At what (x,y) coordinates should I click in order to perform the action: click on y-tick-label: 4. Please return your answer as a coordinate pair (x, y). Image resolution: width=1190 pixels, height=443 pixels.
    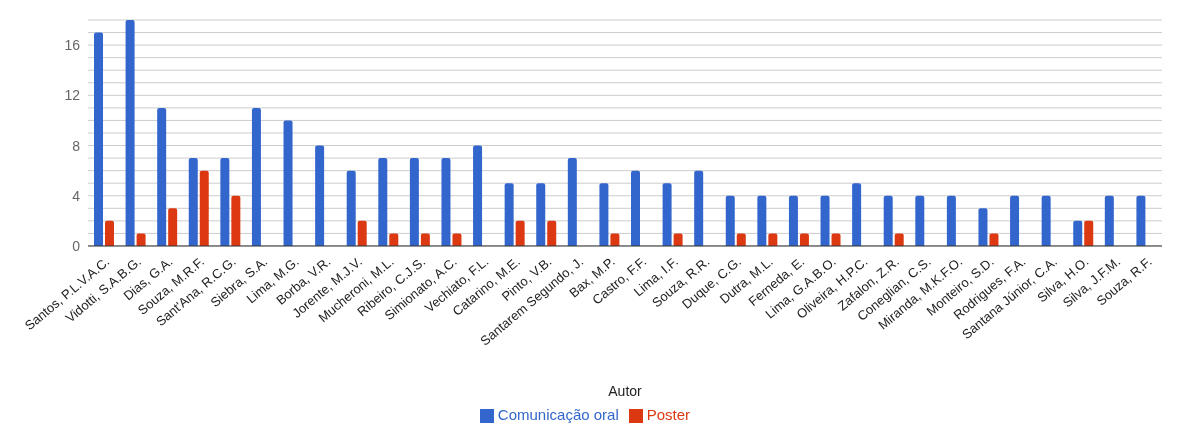
    Looking at the image, I should click on (76, 195).